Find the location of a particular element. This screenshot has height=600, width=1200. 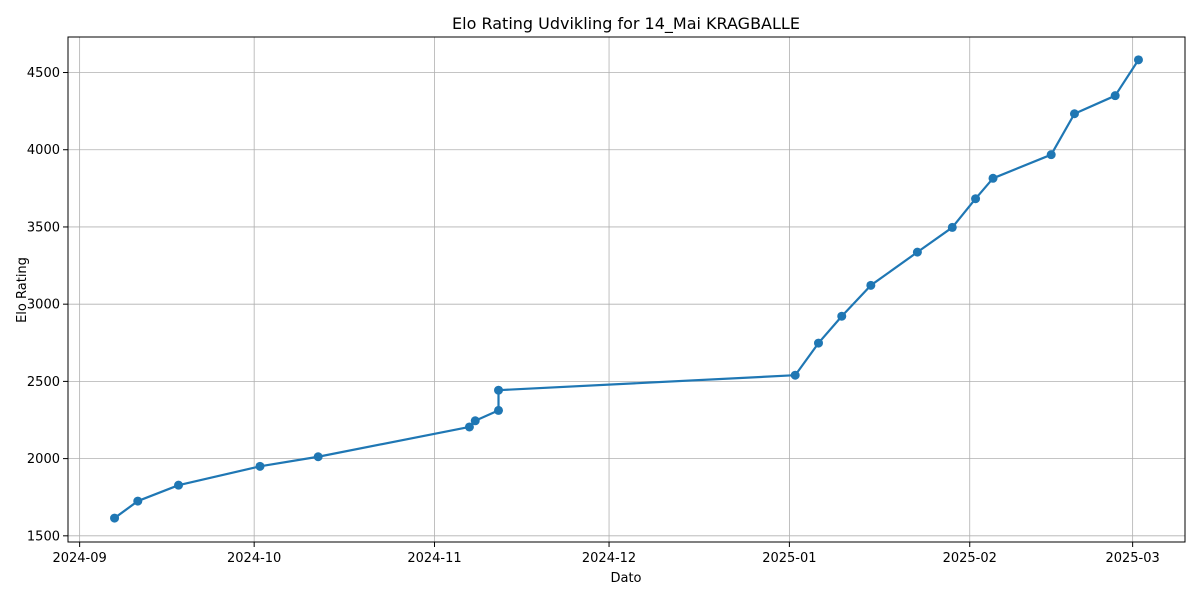

x-tick-label: 2024-11 is located at coordinates (434, 558).